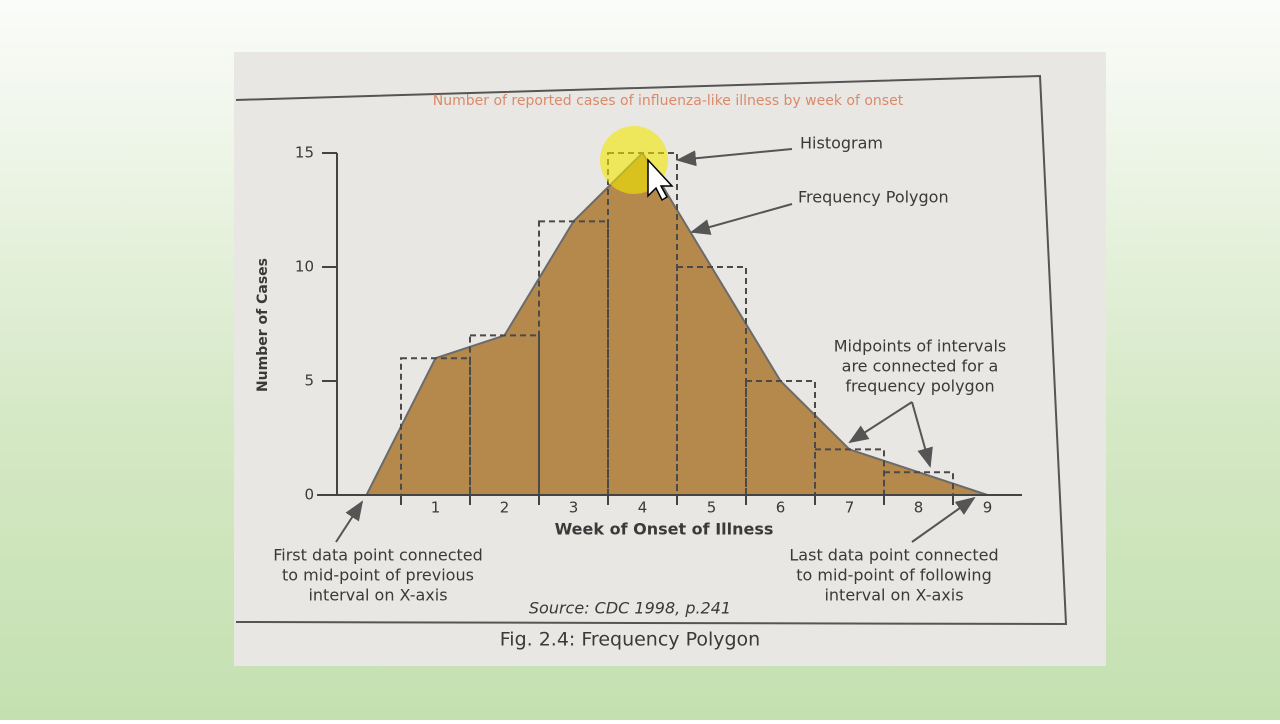 The image size is (1280, 724). What do you see at coordinates (378, 575) in the screenshot?
I see `annotation: to mid-point of previous` at bounding box center [378, 575].